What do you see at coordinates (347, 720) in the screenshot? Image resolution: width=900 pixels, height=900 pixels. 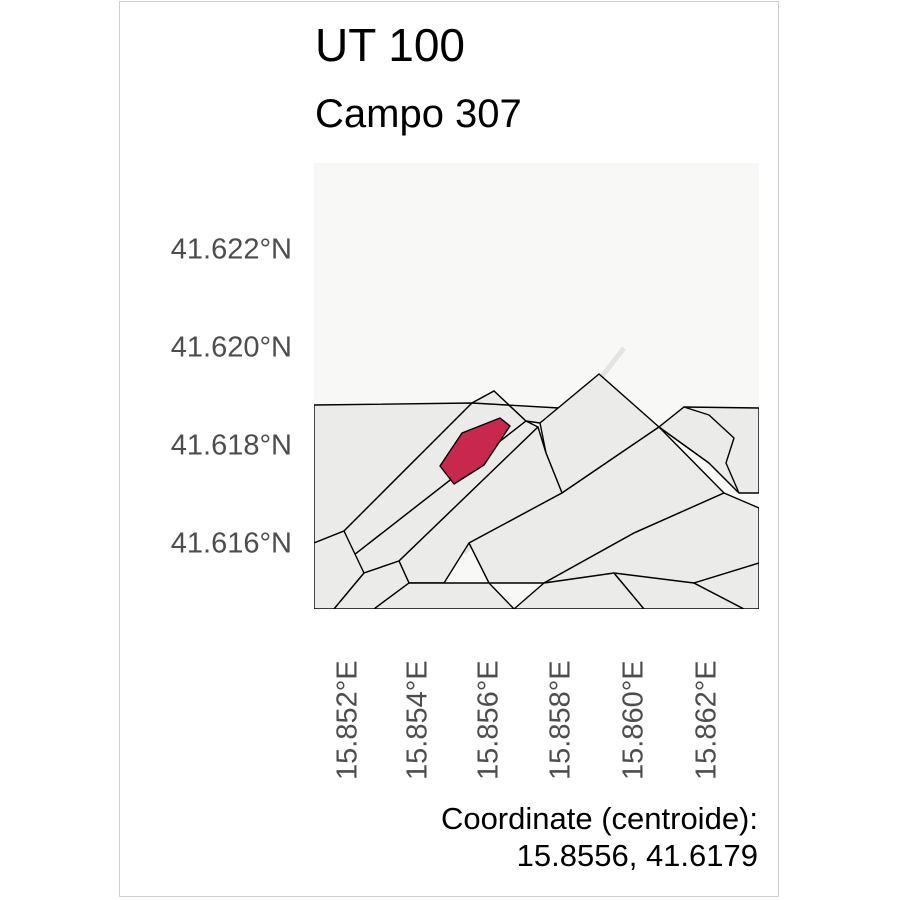 I see `x-tick-label: 15.852°E` at bounding box center [347, 720].